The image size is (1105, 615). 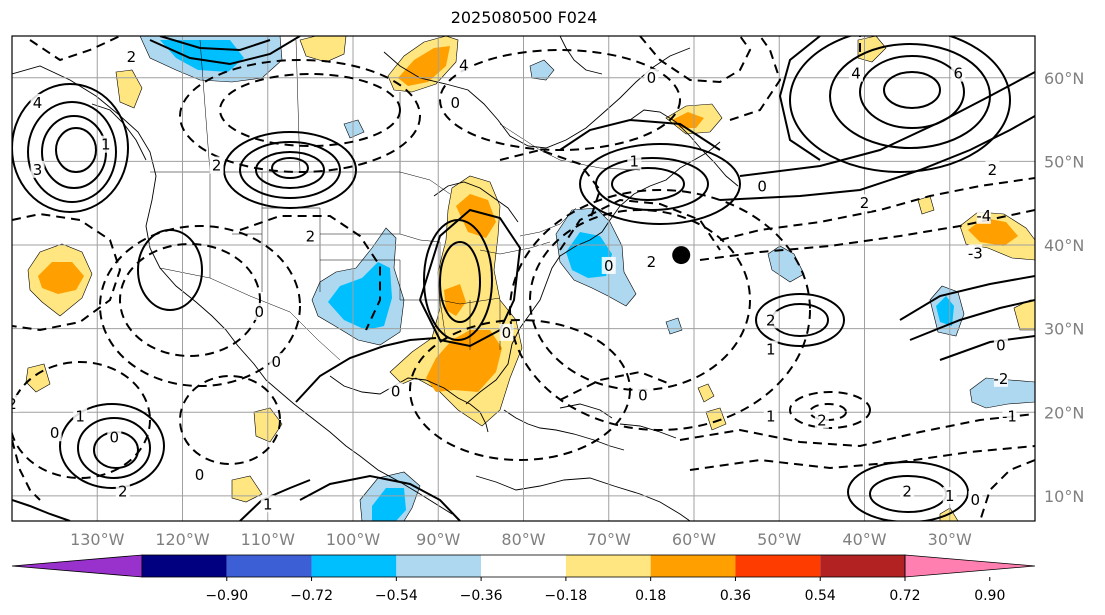 What do you see at coordinates (476, 216) in the screenshot?
I see `strong-positive-anomaly-area` at bounding box center [476, 216].